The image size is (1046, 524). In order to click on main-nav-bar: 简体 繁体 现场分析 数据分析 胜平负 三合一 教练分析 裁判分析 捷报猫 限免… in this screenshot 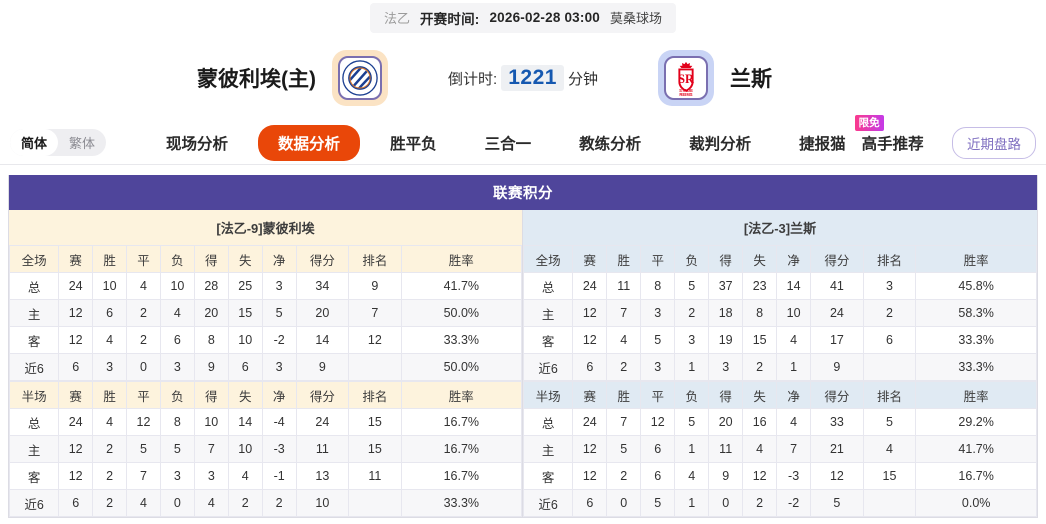, I will do `click(523, 139)`.